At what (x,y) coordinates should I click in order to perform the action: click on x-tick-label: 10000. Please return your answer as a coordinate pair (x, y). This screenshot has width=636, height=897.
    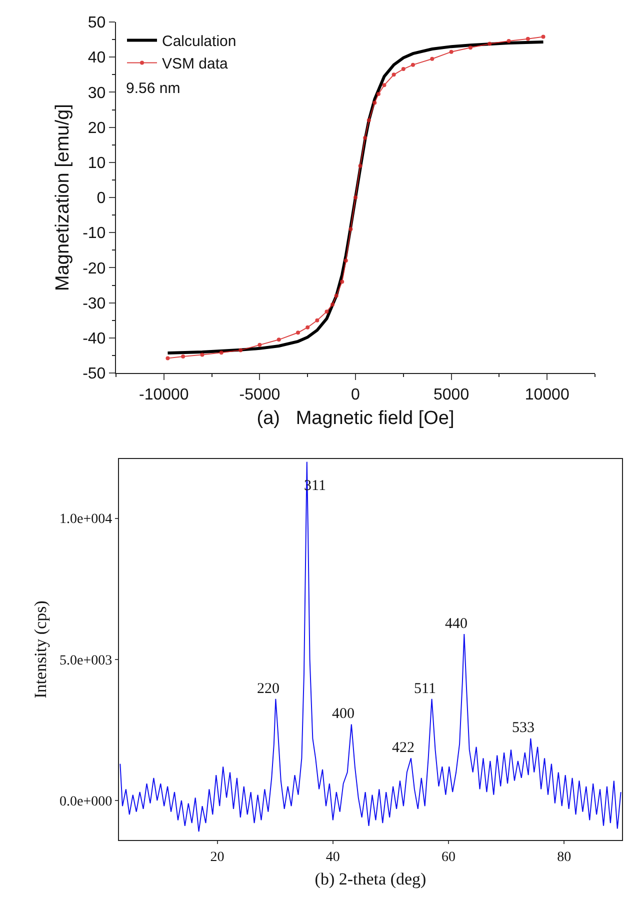
    Looking at the image, I should click on (547, 395).